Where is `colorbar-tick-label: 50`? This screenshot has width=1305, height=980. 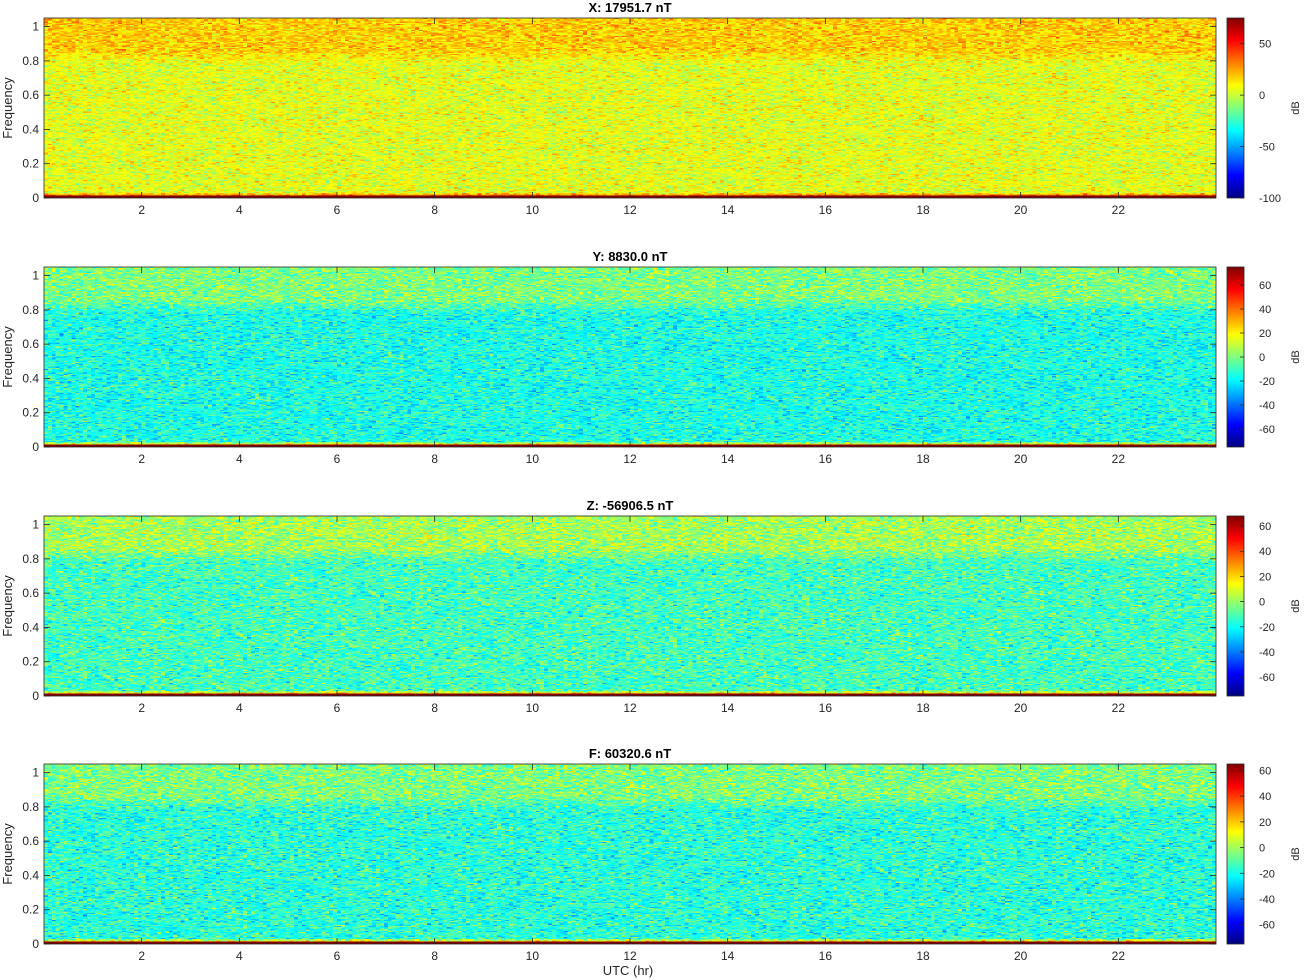
colorbar-tick-label: 50 is located at coordinates (1265, 45).